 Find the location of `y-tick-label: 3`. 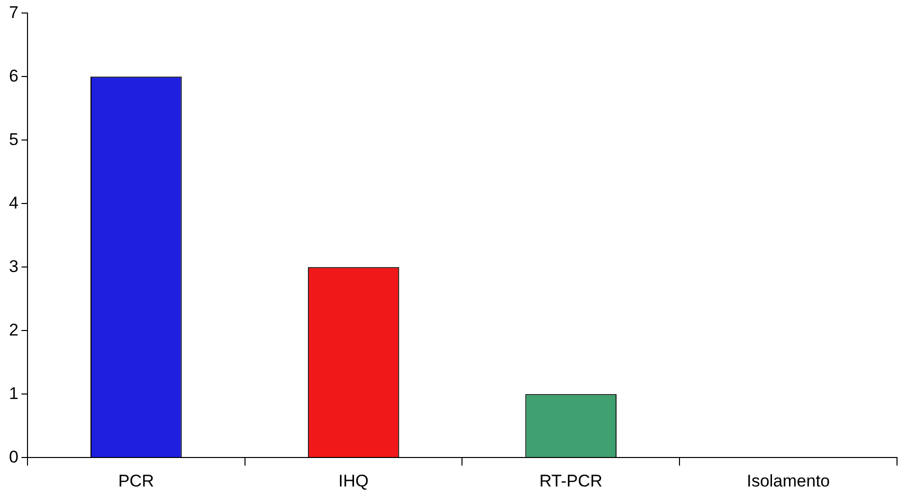

y-tick-label: 3 is located at coordinates (13, 266).